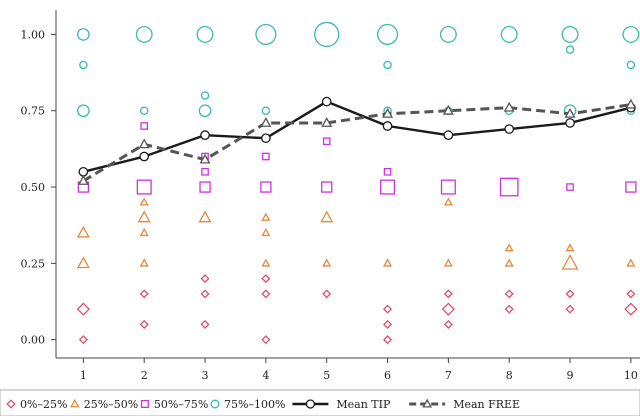 The width and height of the screenshot is (640, 416). Describe the element at coordinates (181, 404) in the screenshot. I see `legend-label: 50%–75%` at that location.